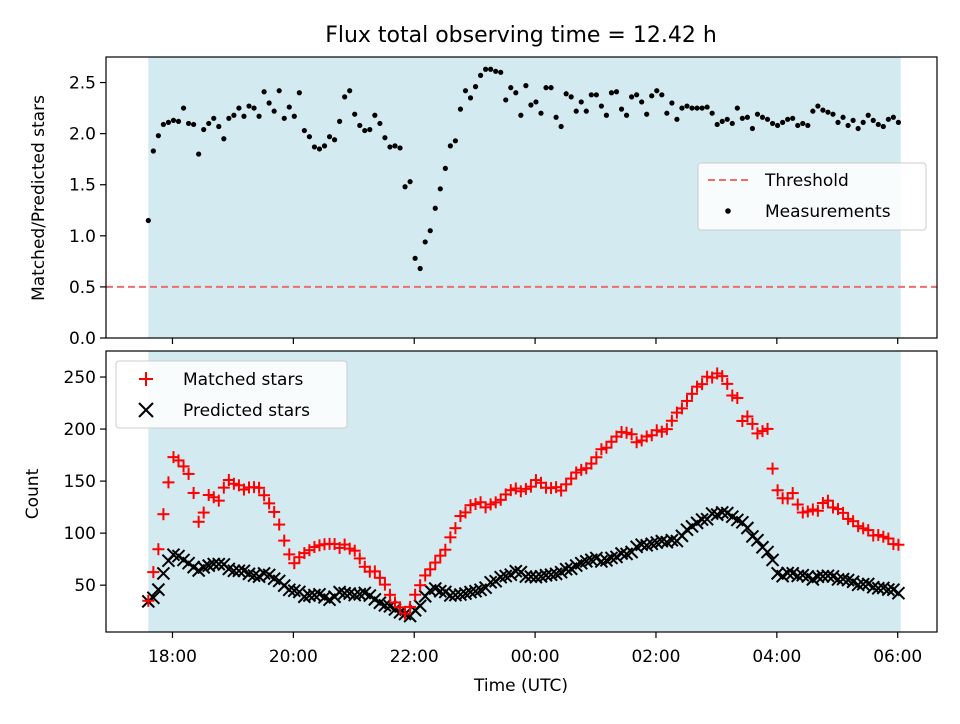  Describe the element at coordinates (535, 657) in the screenshot. I see `x-tick-label: 00:00` at that location.